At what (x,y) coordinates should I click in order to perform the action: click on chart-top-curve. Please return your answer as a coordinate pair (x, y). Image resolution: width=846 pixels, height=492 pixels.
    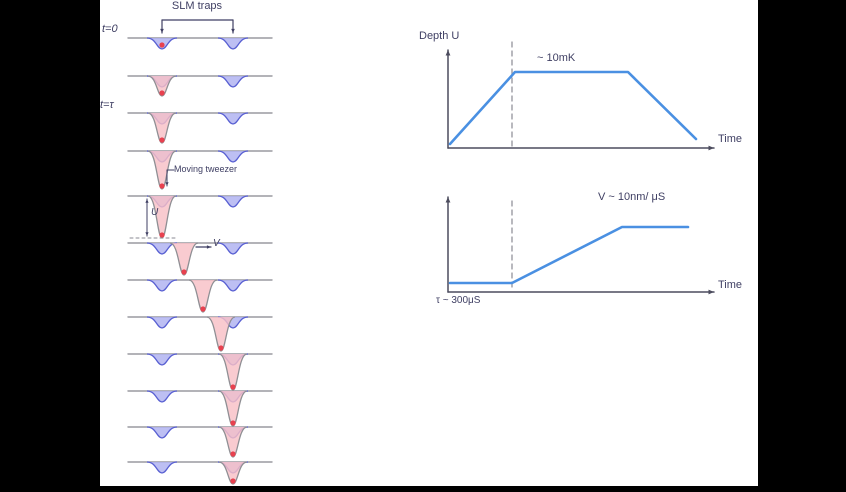
    Looking at the image, I should click on (573, 108).